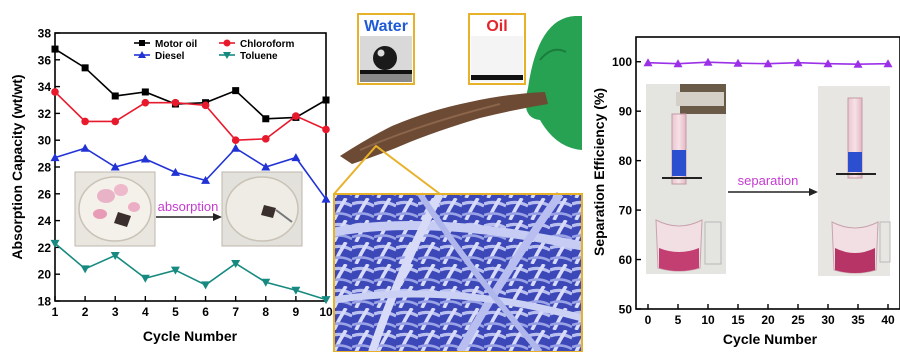 This screenshot has width=900, height=357. I want to click on separation-x-tick-label: 35, so click(858, 320).